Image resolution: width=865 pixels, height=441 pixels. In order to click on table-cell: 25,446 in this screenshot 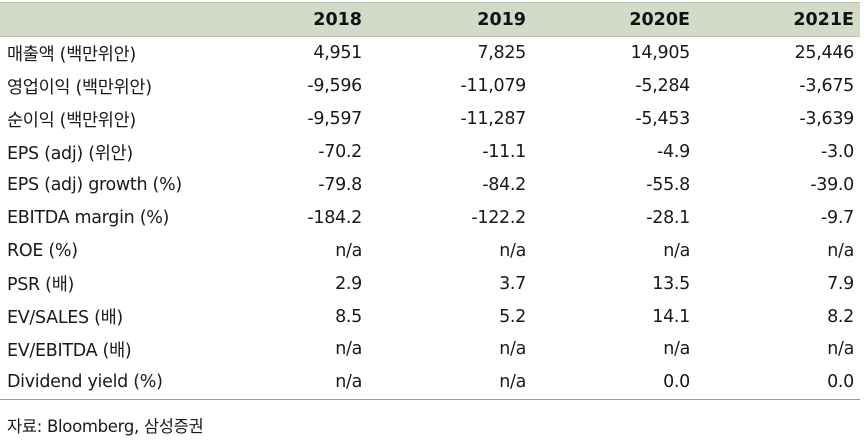, I will do `click(824, 53)`.